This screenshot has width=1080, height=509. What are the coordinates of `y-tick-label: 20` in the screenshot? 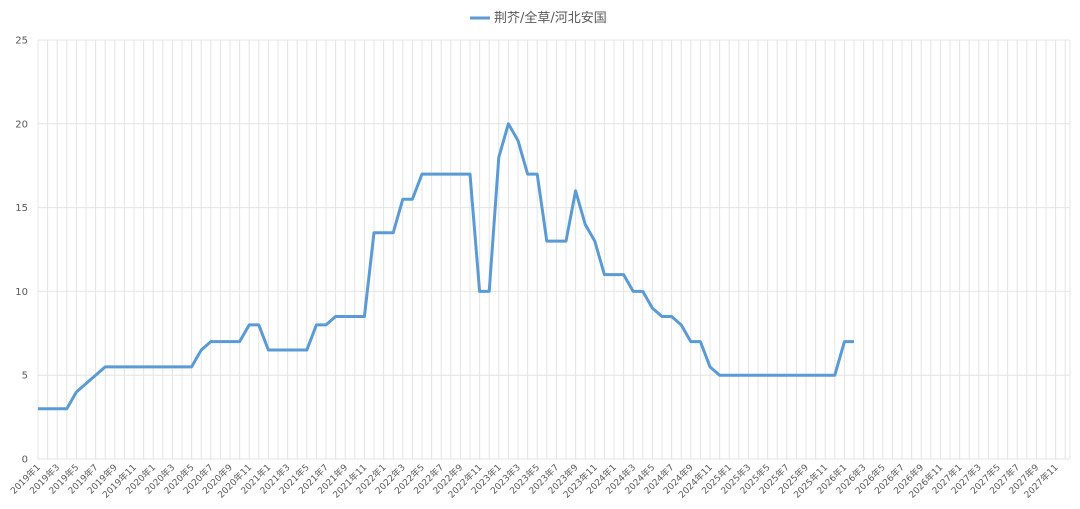 It's located at (21, 124).